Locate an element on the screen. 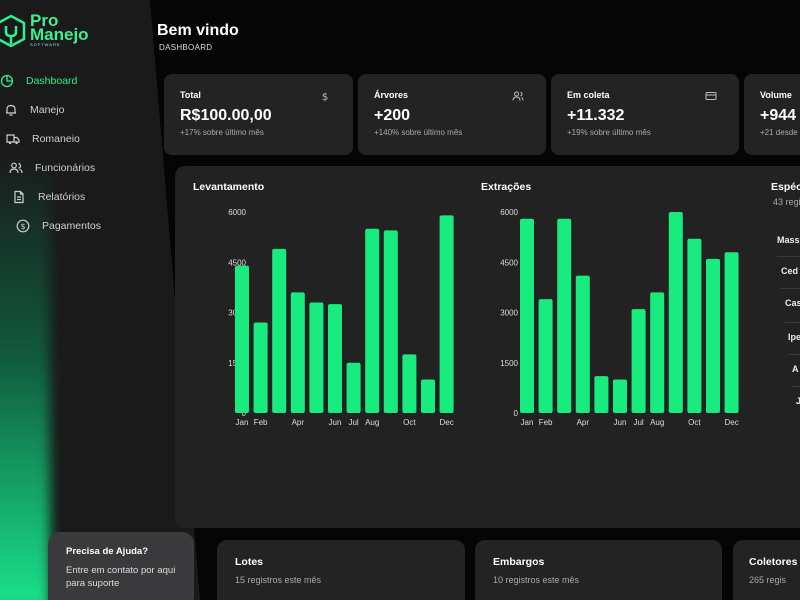  sidebar-item-romaneio: Romaneio is located at coordinates (50, 138).